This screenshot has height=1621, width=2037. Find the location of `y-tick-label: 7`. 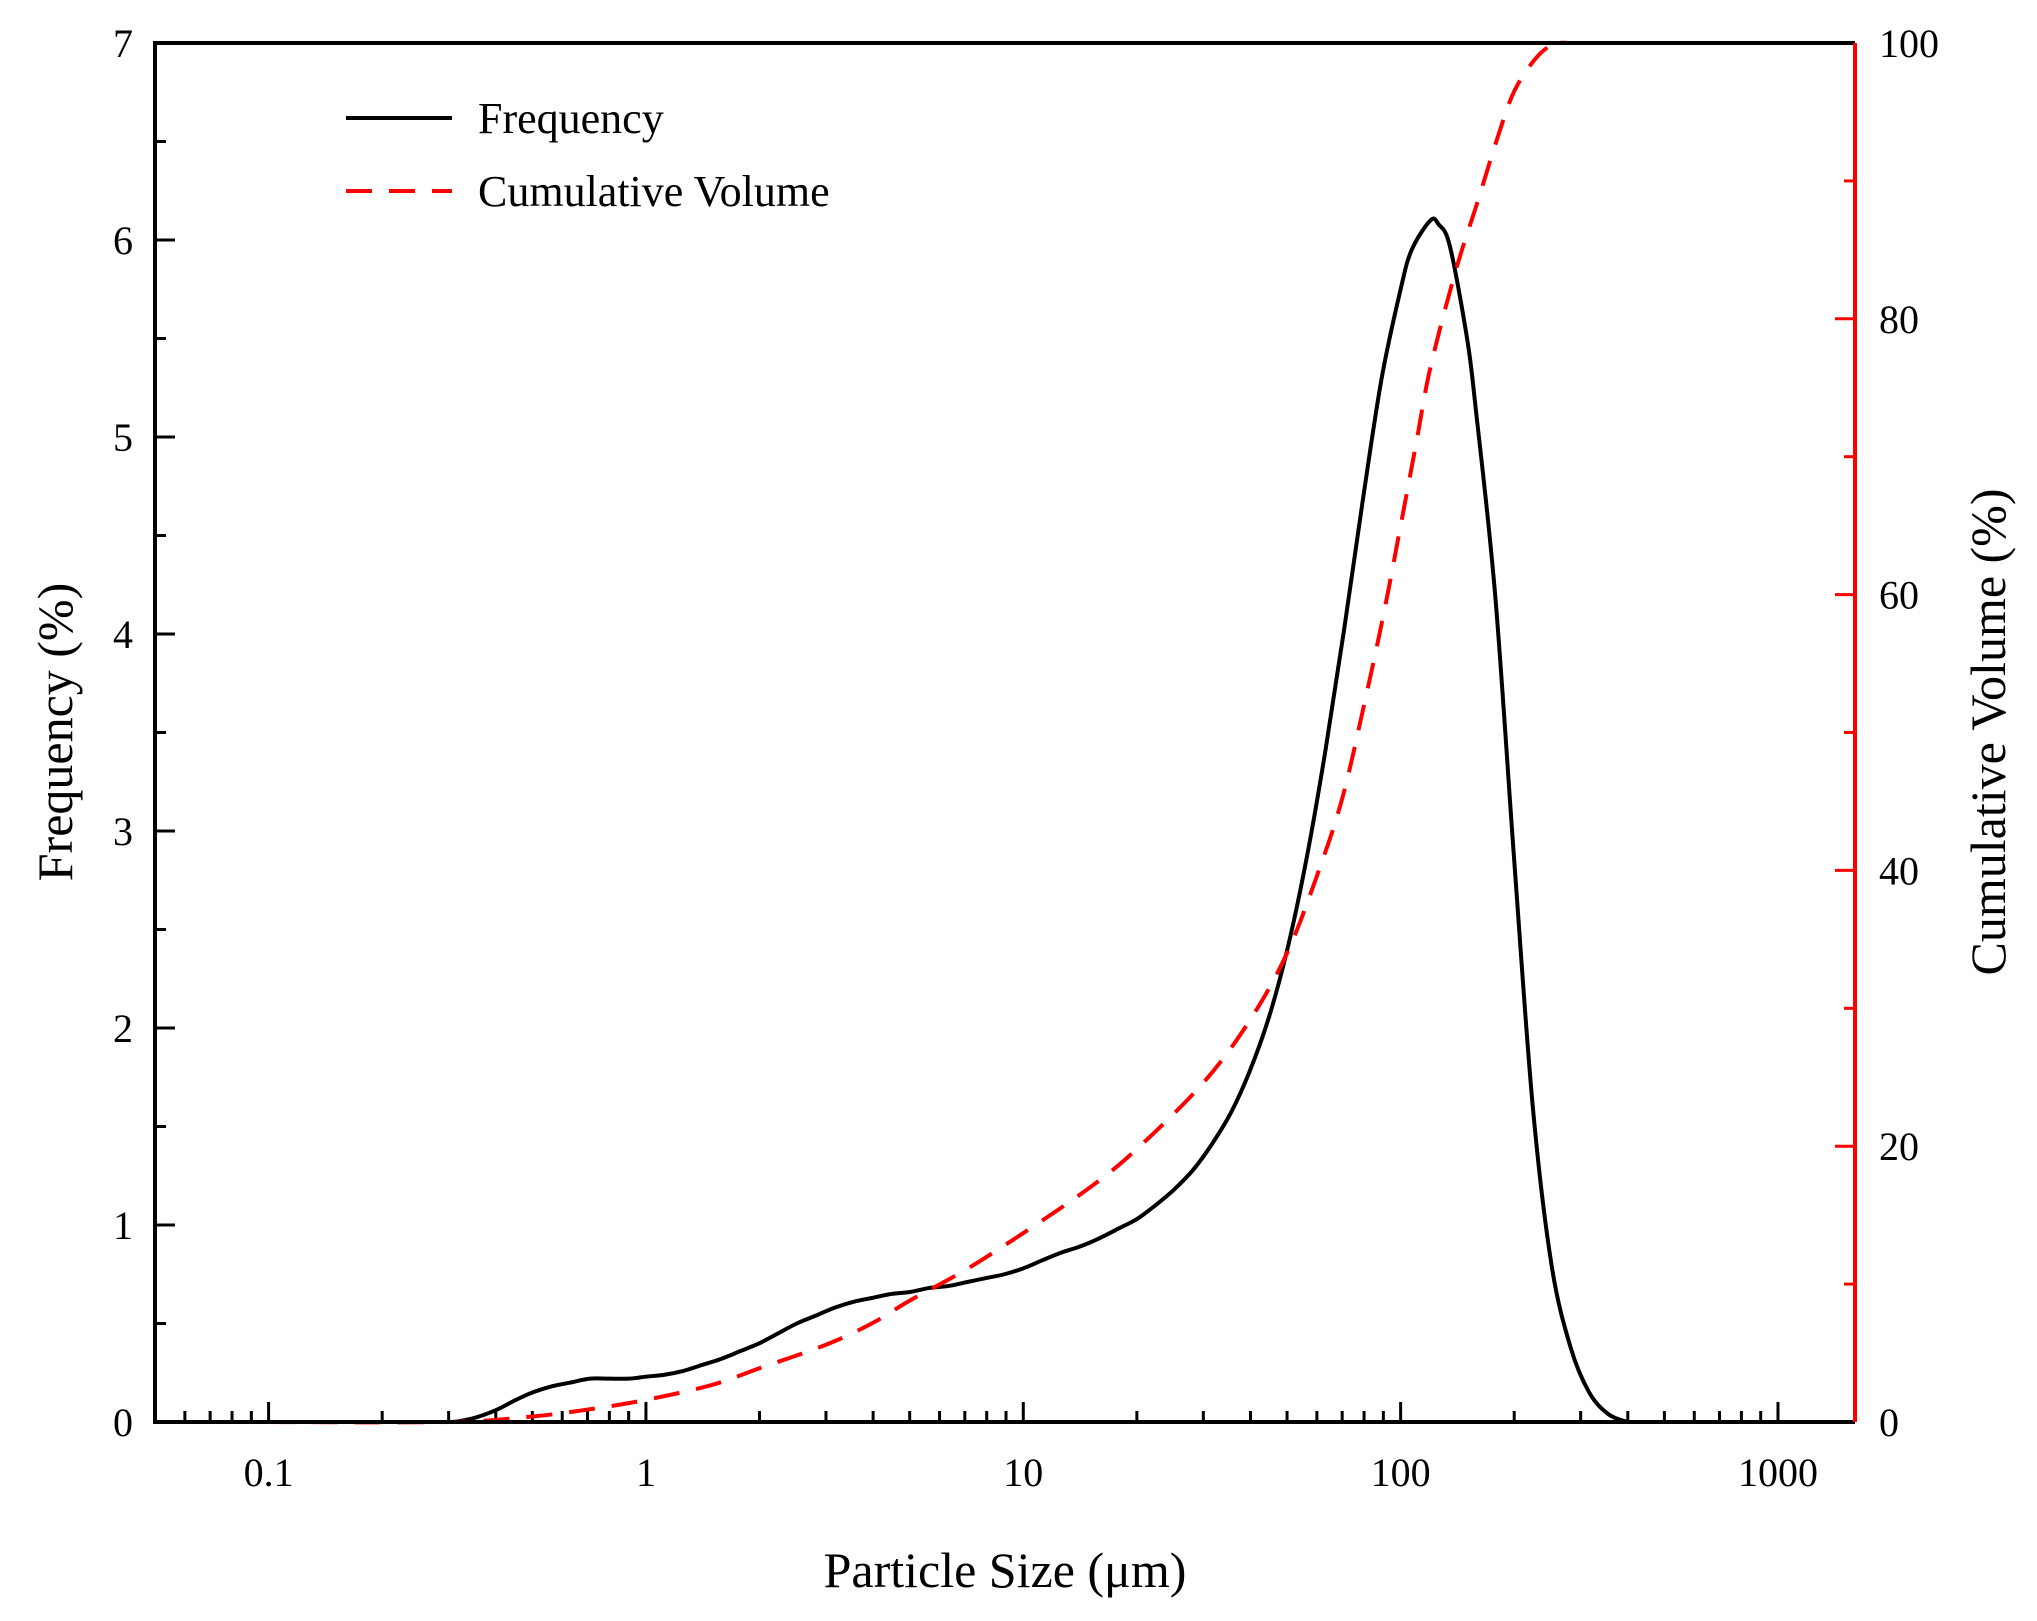

y-tick-label: 7 is located at coordinates (123, 43).